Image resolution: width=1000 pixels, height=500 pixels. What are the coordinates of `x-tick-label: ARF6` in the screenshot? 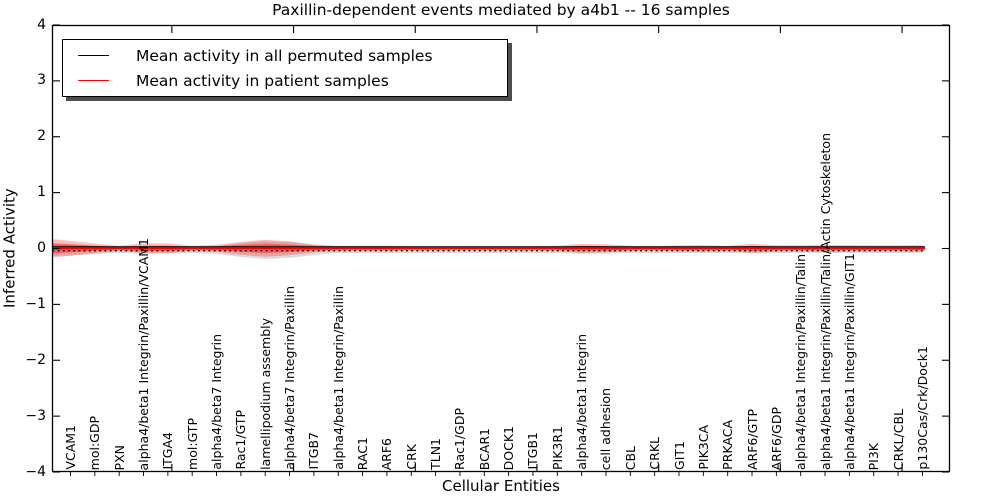 It's located at (387, 453).